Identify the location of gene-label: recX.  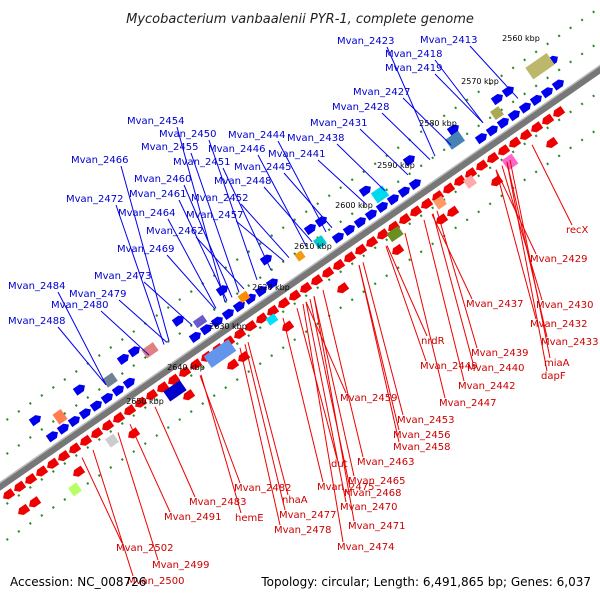
(577, 230).